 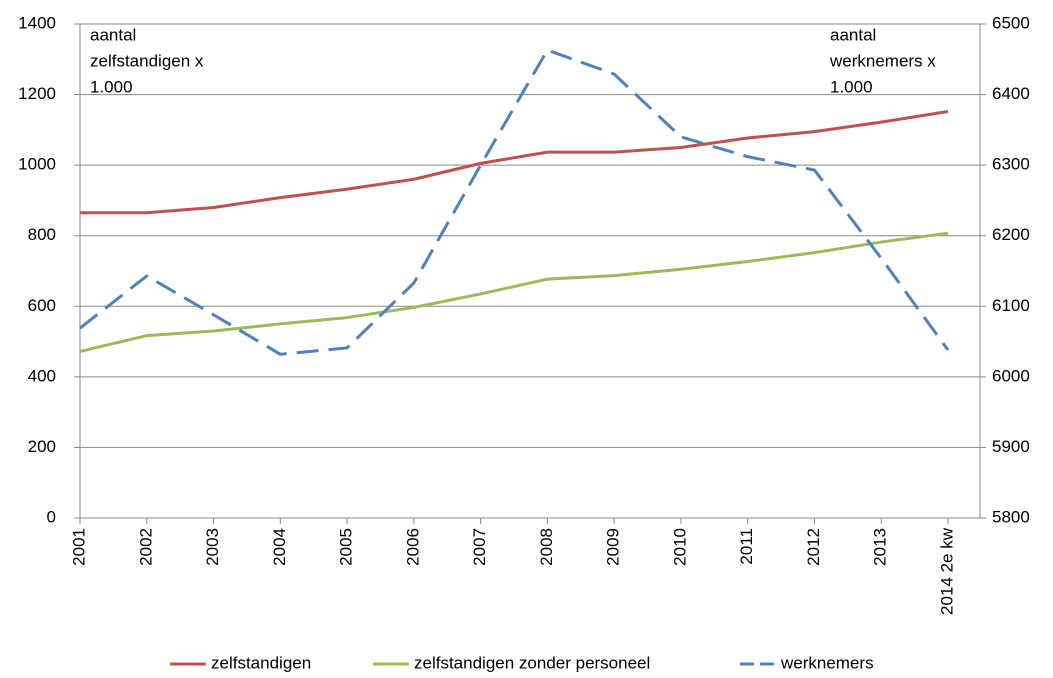 What do you see at coordinates (51, 516) in the screenshot?
I see `y-tick-label: 0` at bounding box center [51, 516].